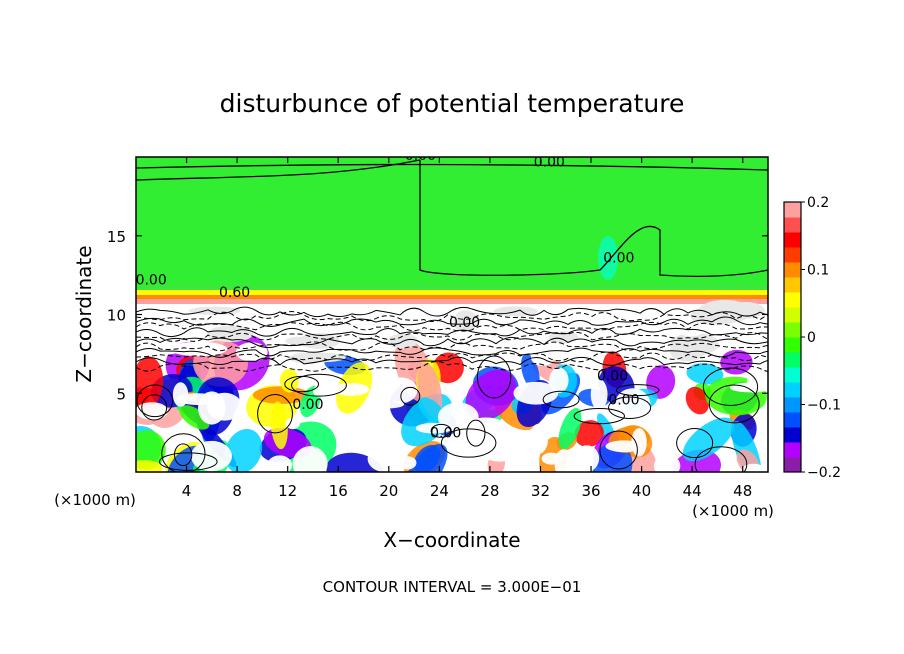 The width and height of the screenshot is (904, 654). Describe the element at coordinates (623, 400) in the screenshot. I see `contour-label-9: 0.00` at that location.